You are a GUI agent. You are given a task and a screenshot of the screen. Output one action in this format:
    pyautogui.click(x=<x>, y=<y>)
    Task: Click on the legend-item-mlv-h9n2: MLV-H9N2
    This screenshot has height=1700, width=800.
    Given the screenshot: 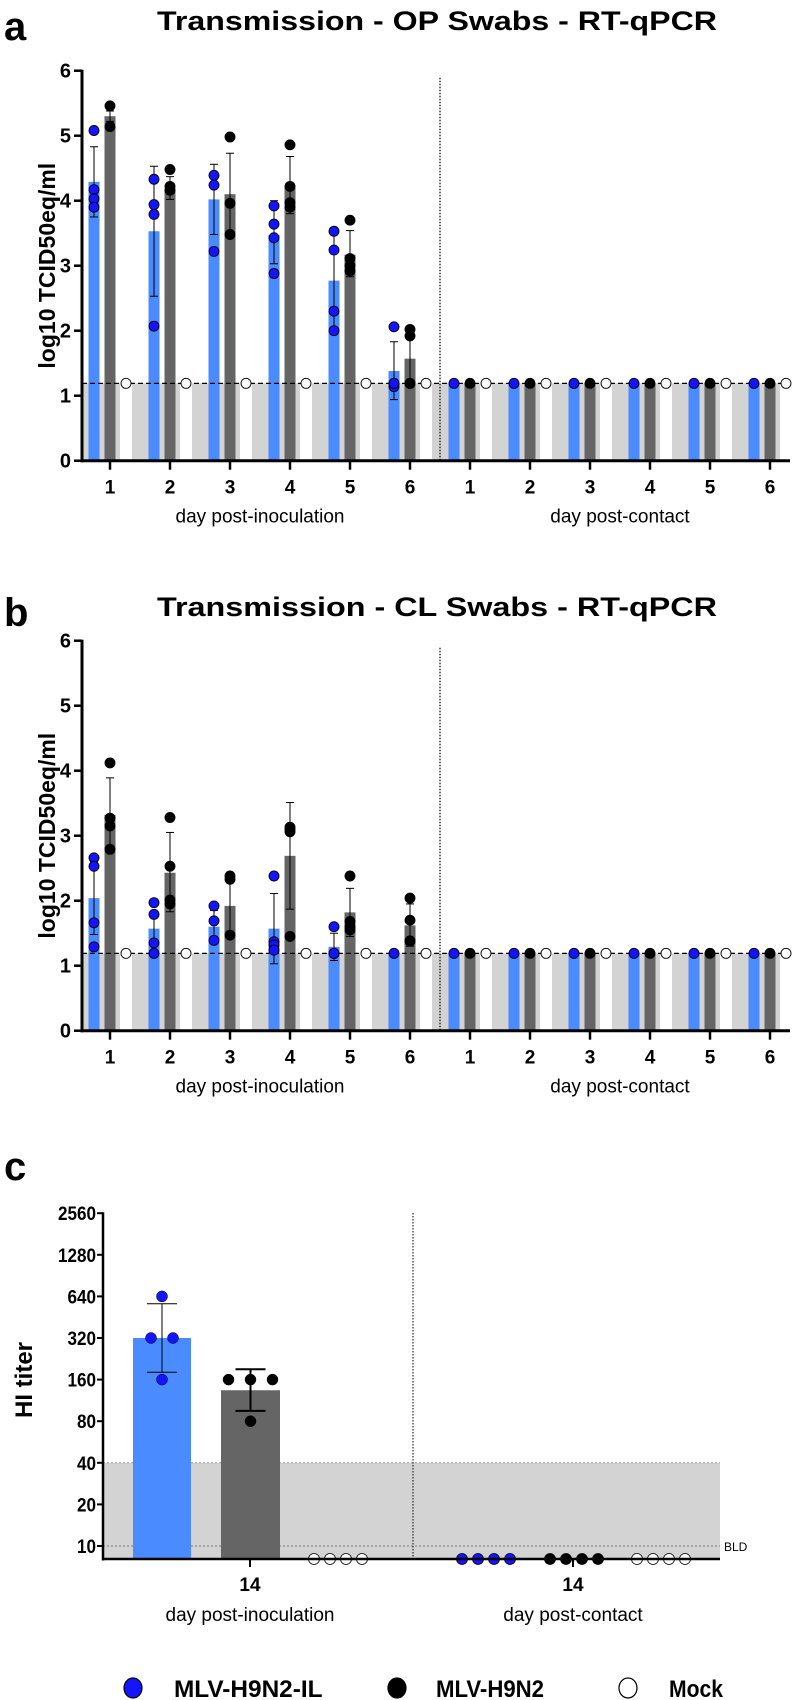 What is the action you would take?
    pyautogui.click(x=465, y=1688)
    